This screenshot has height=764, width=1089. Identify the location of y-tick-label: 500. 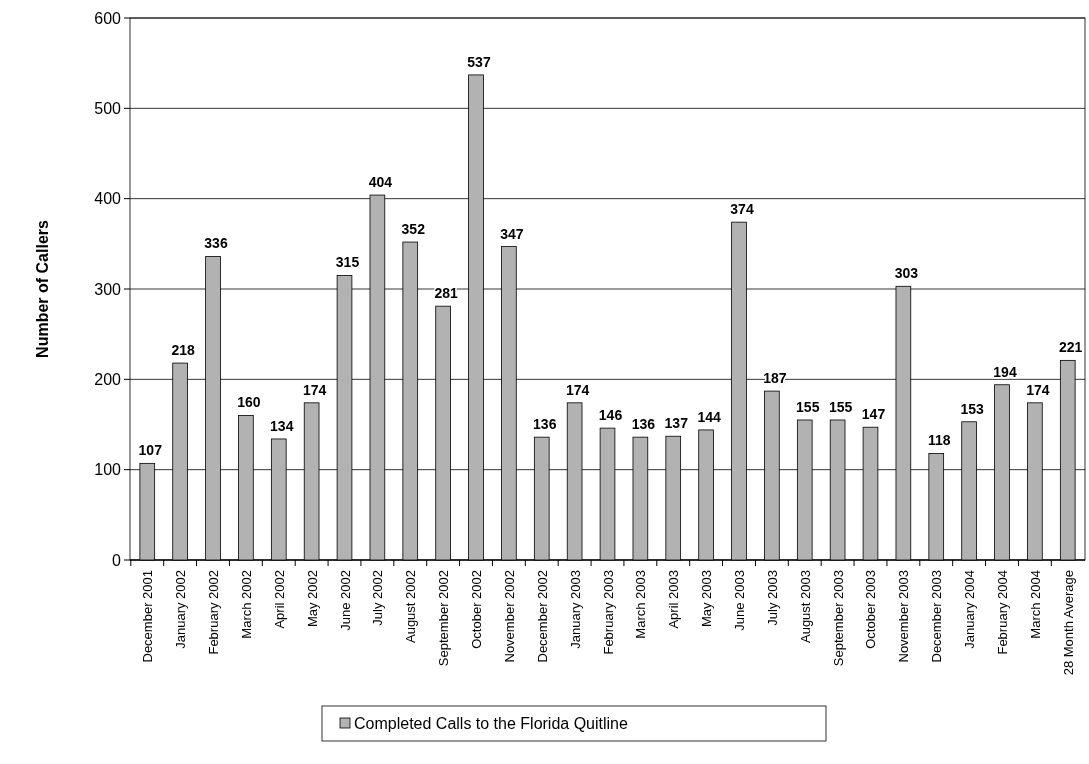
(108, 108).